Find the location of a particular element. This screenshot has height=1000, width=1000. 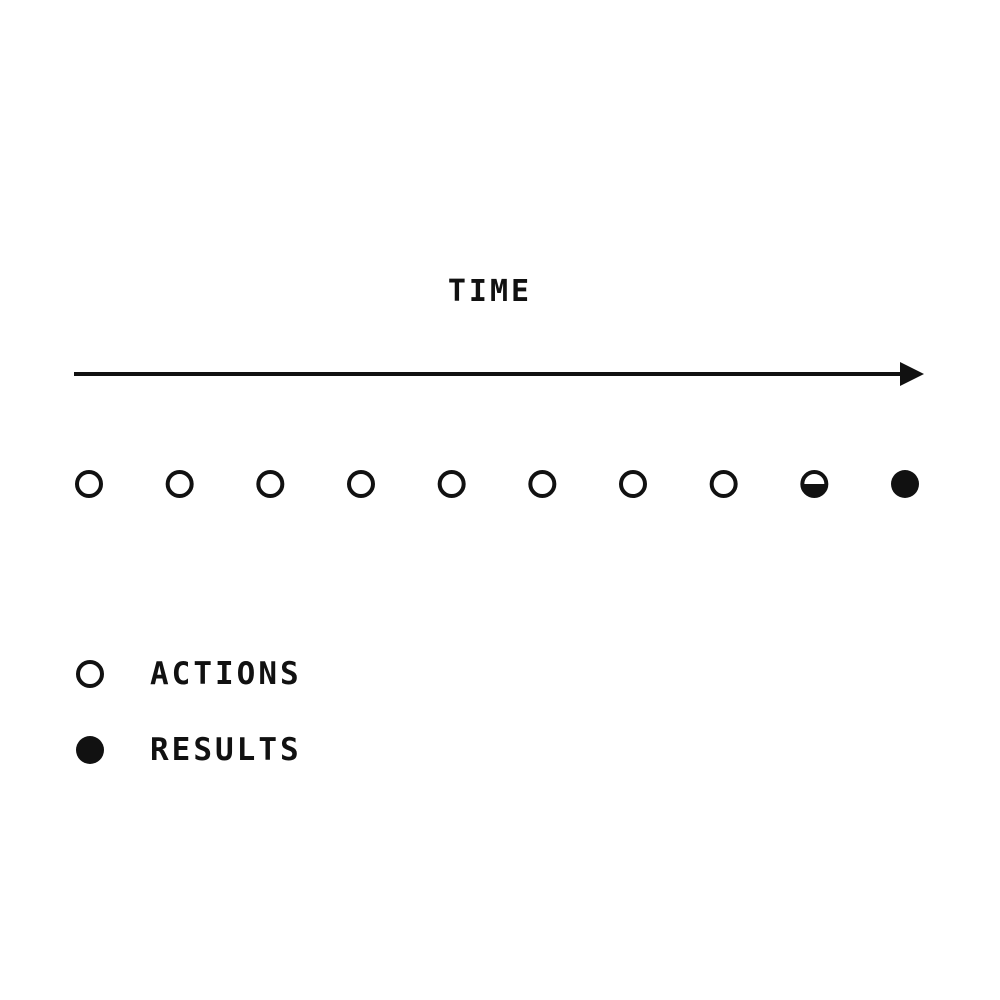

legend-item-results: RESULTS is located at coordinates (186, 750).